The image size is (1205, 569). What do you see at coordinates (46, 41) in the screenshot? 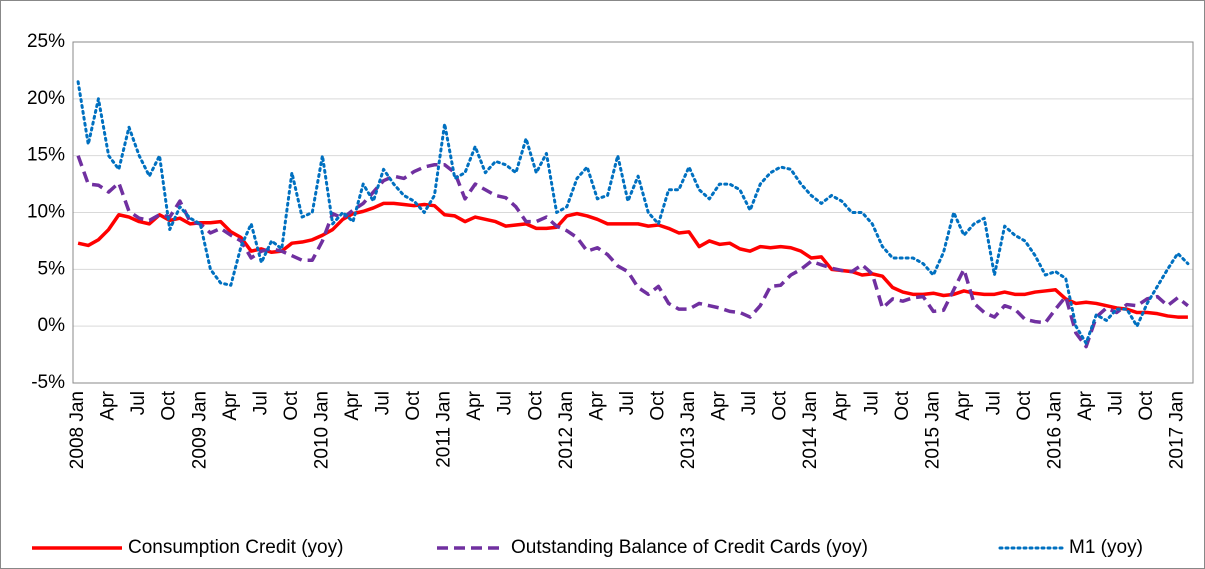
I see `y-tick-label: 25%` at bounding box center [46, 41].